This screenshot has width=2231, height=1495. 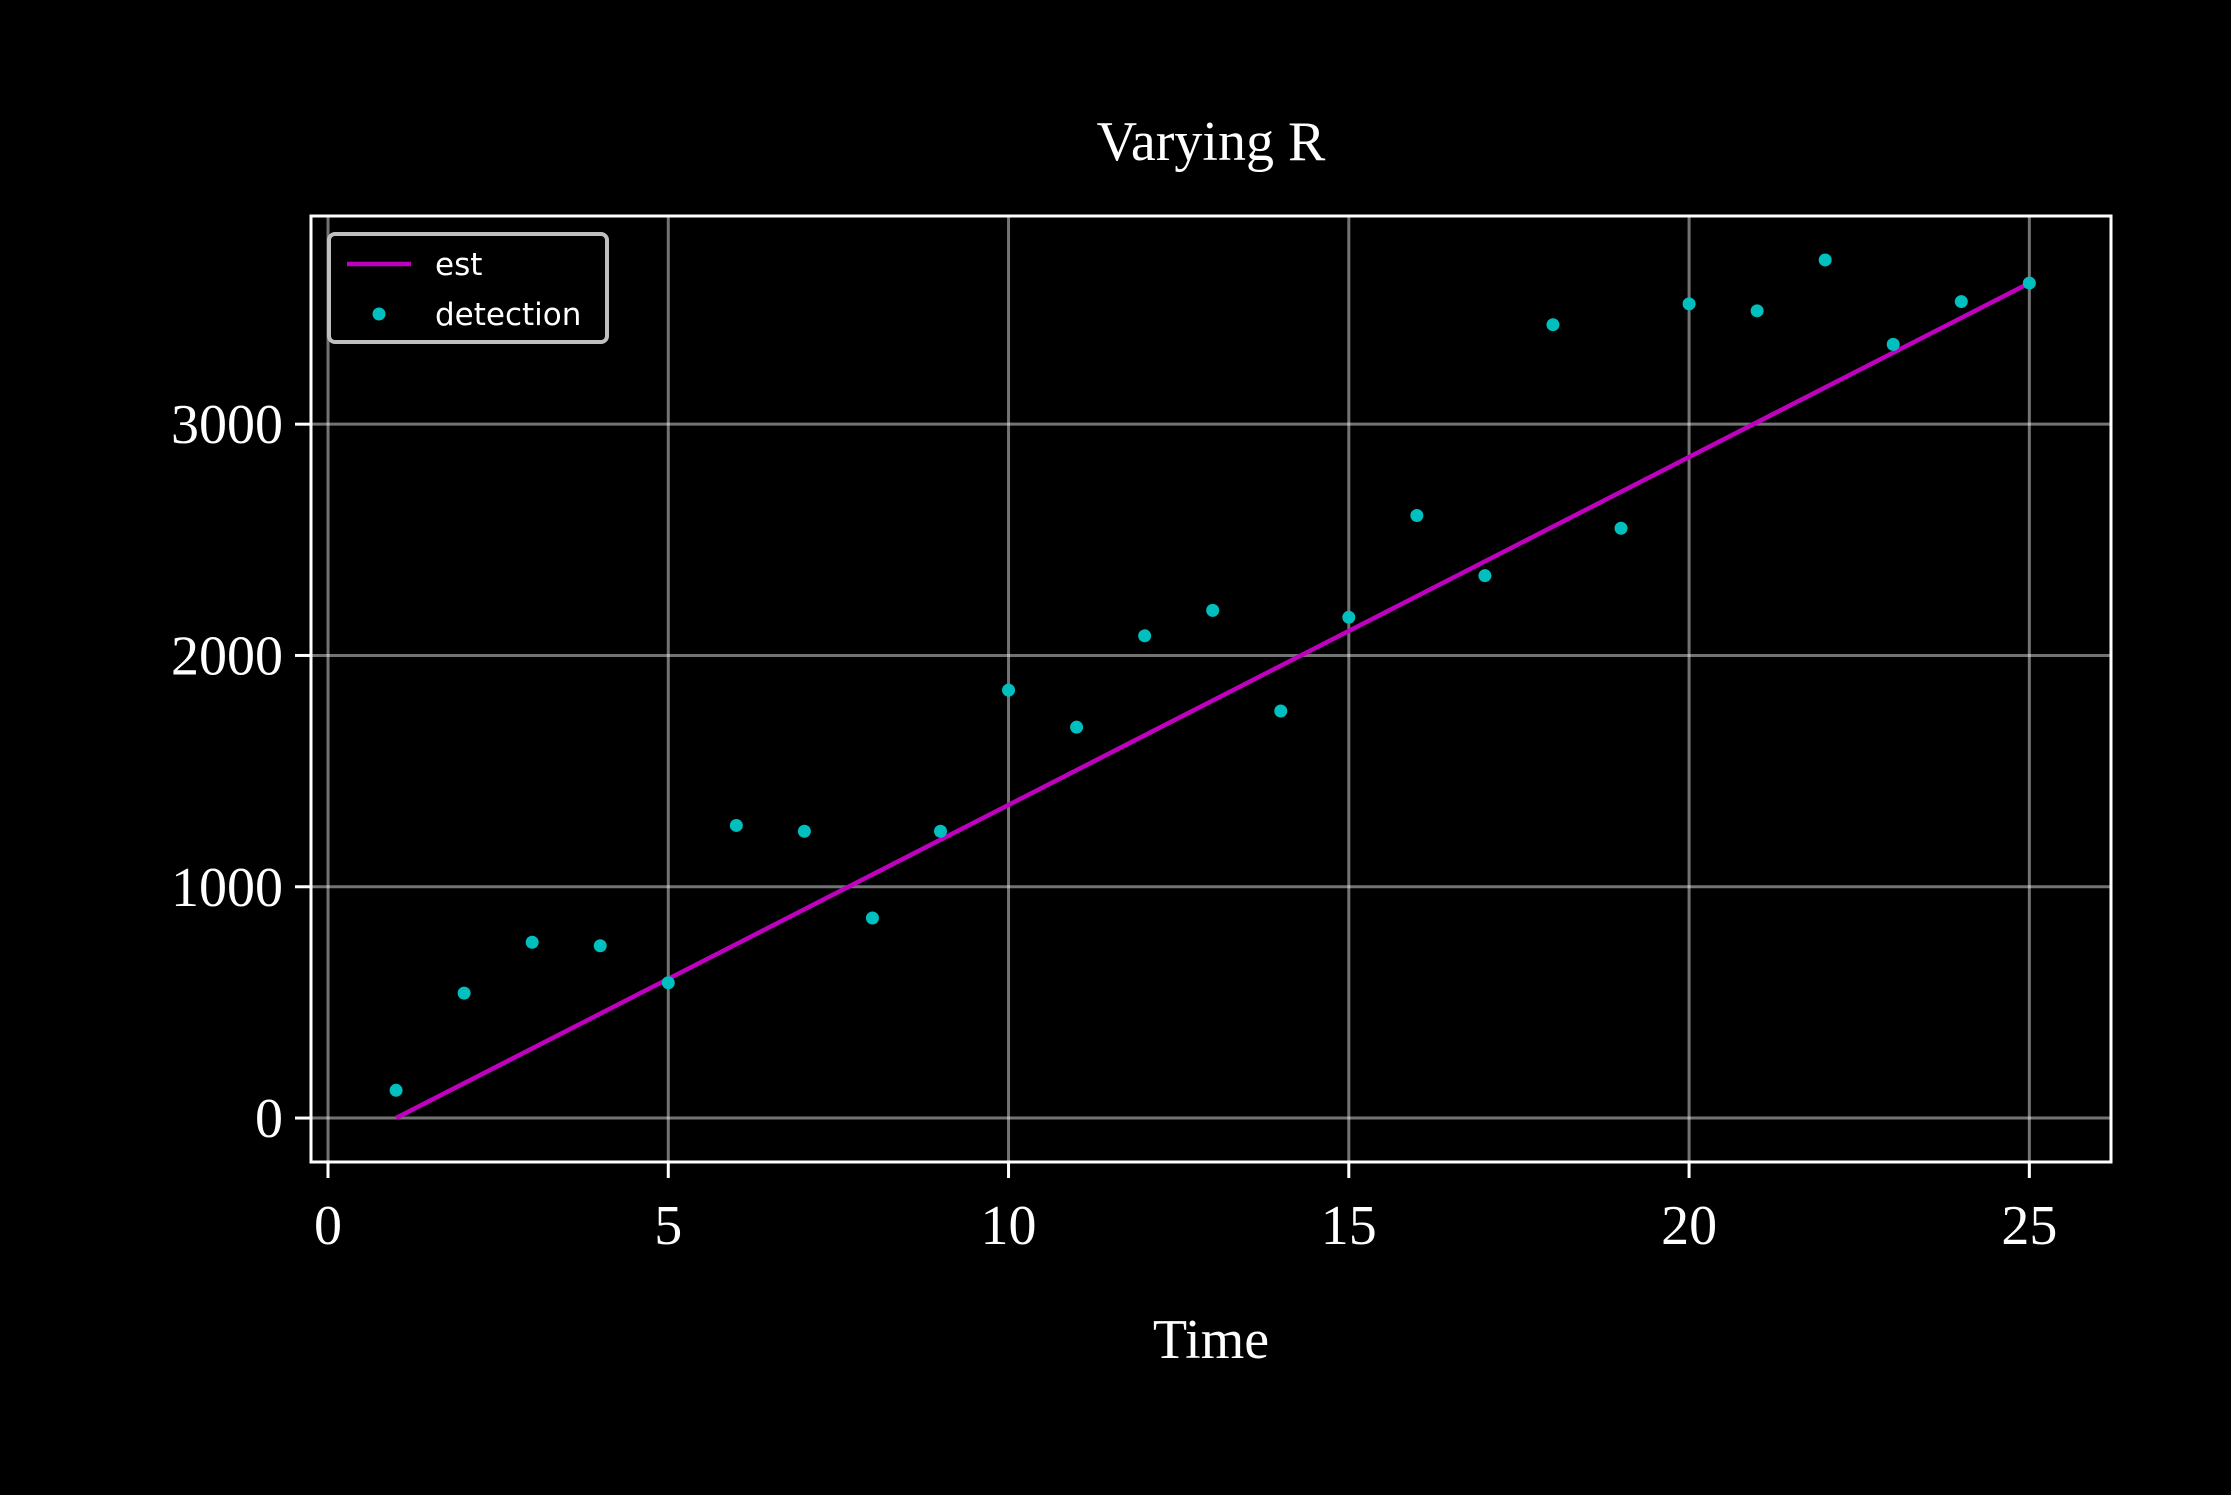 What do you see at coordinates (328, 1226) in the screenshot?
I see `x-tick-label: 0` at bounding box center [328, 1226].